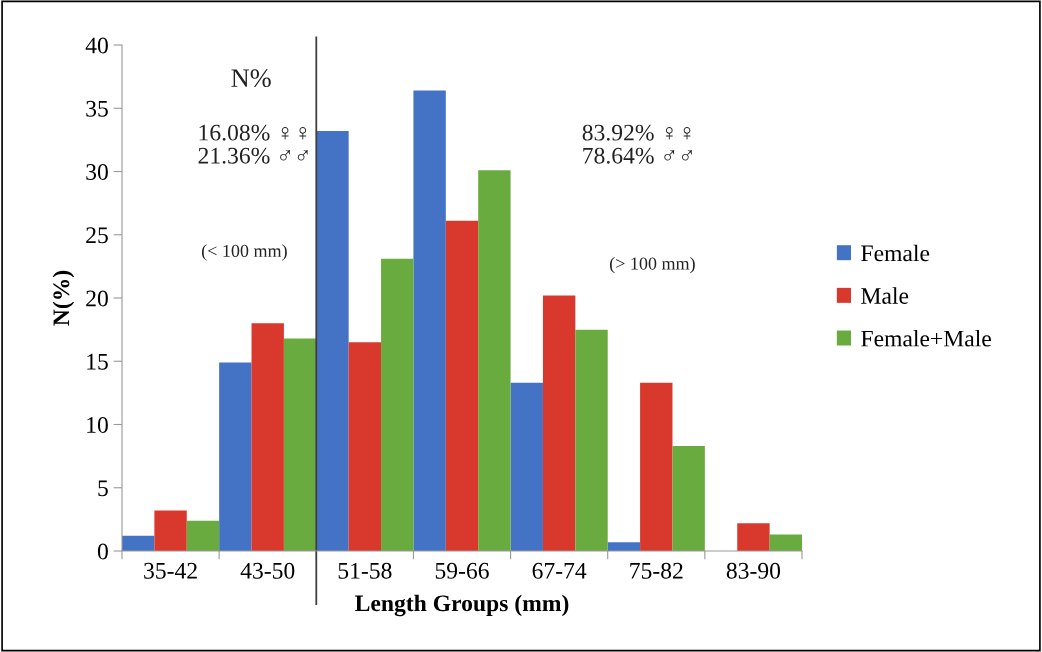  Describe the element at coordinates (637, 144) in the screenshot. I see `annotation: 83.92% ♀♀ 78.64% ♂♂` at that location.